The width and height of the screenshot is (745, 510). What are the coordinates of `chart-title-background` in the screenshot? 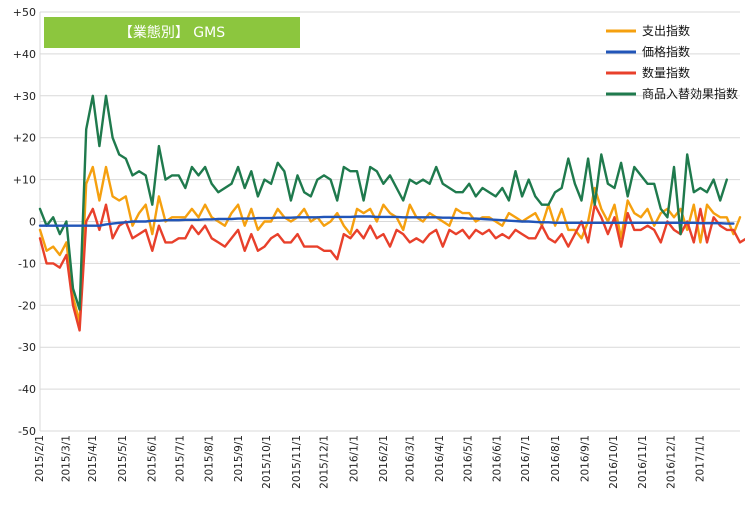 It's located at (172, 32).